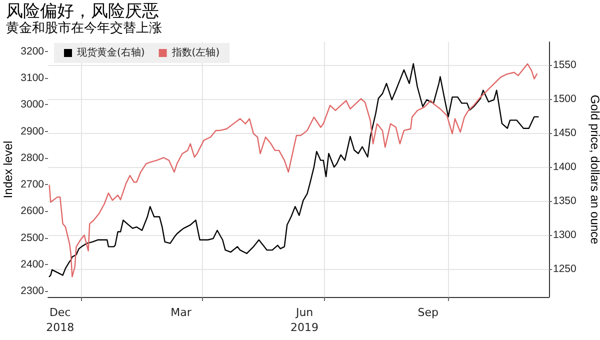 The image size is (600, 340). I want to click on x-tick-label: Jun 2019, so click(304, 320).